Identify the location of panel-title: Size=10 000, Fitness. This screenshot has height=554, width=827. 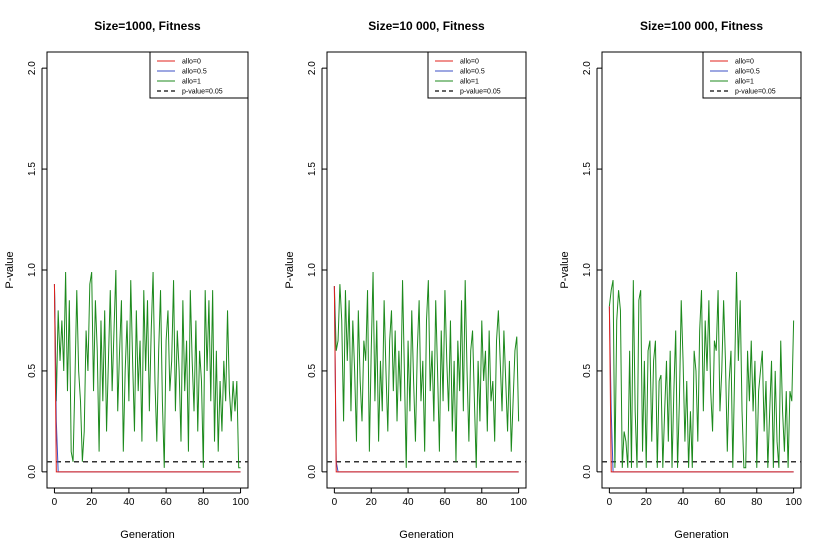
(426, 26).